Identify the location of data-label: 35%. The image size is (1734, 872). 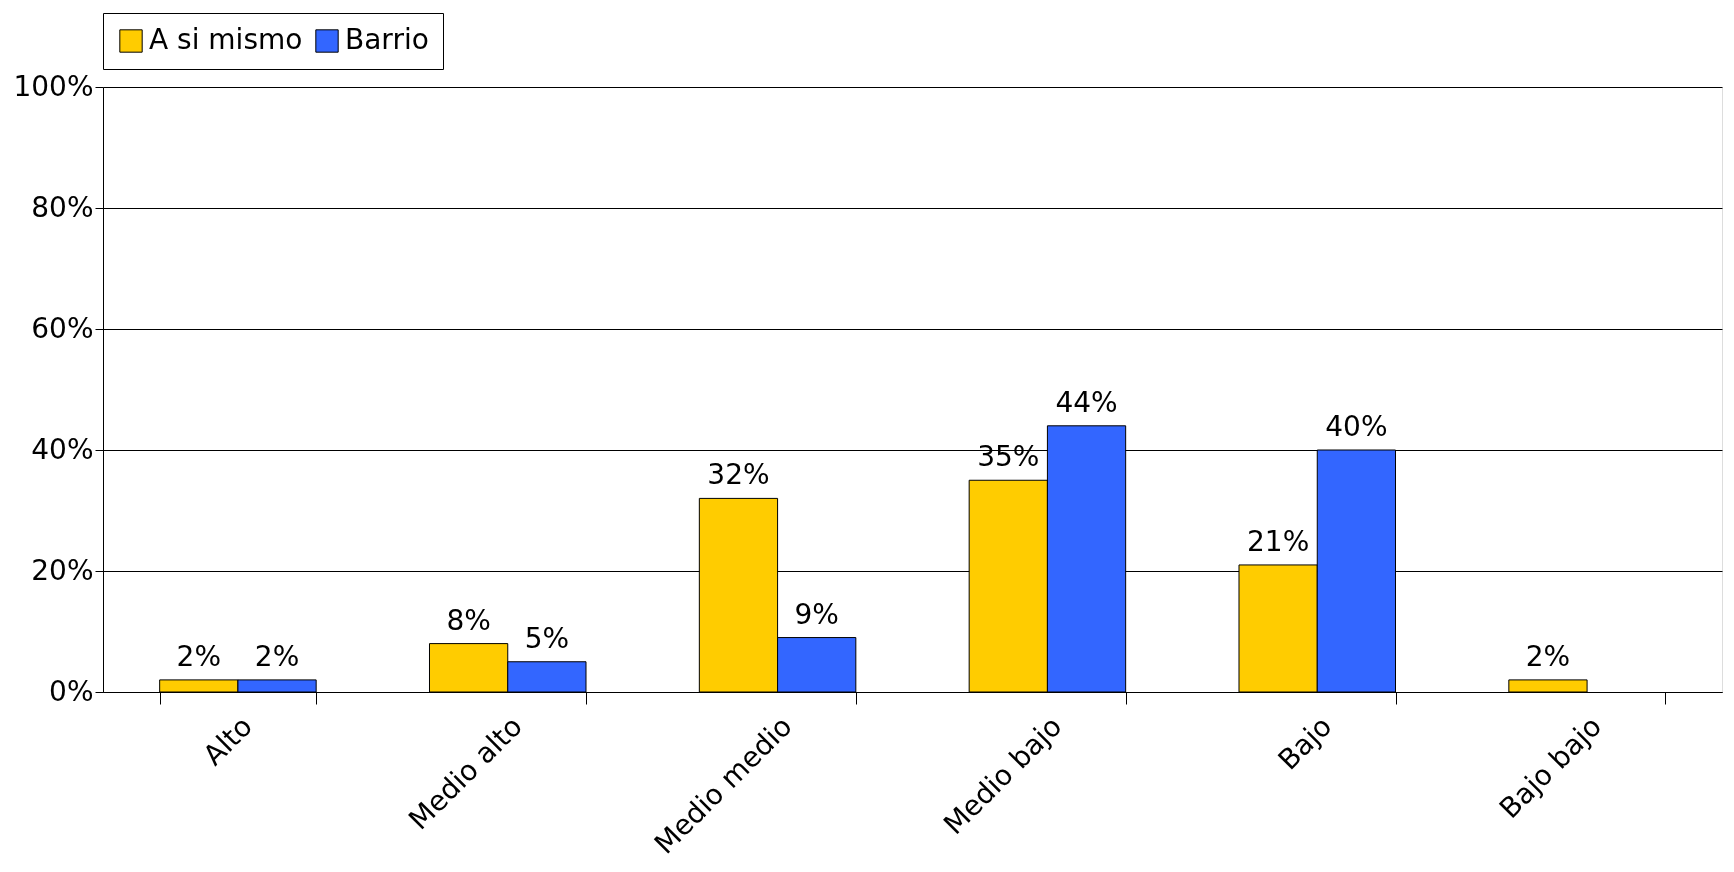
(1008, 457).